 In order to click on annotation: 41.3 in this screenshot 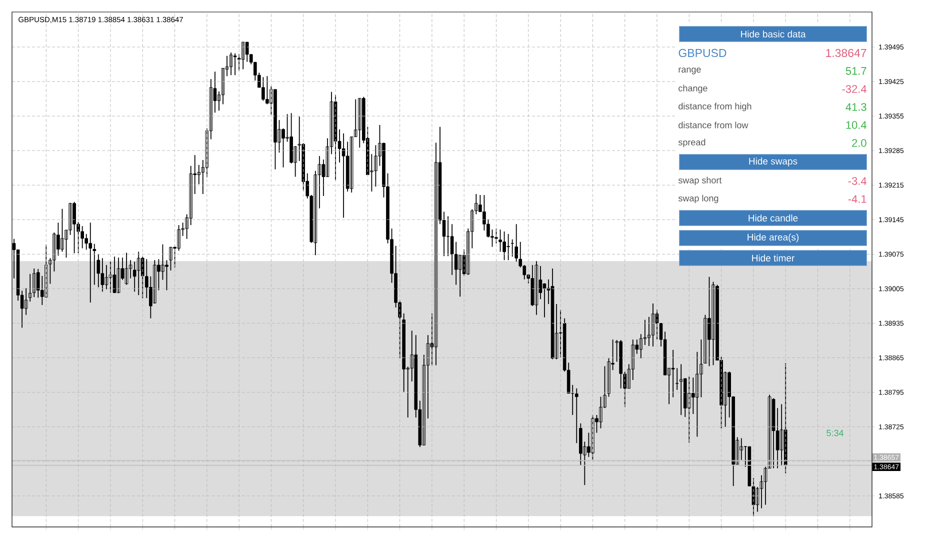, I will do `click(856, 107)`.